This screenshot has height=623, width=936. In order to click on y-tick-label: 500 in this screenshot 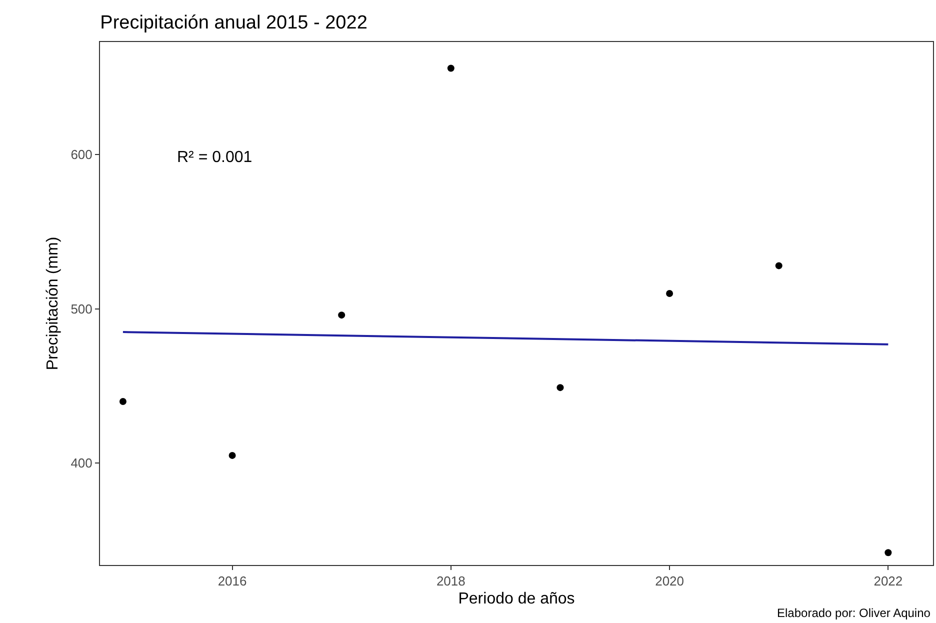, I will do `click(81, 308)`.